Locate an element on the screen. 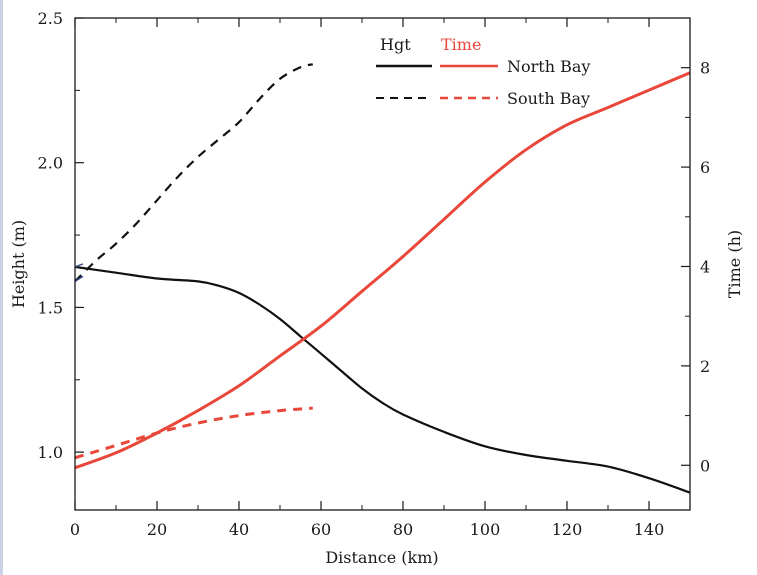 The height and width of the screenshot is (575, 757). y2-tick-label: 4 is located at coordinates (705, 266).